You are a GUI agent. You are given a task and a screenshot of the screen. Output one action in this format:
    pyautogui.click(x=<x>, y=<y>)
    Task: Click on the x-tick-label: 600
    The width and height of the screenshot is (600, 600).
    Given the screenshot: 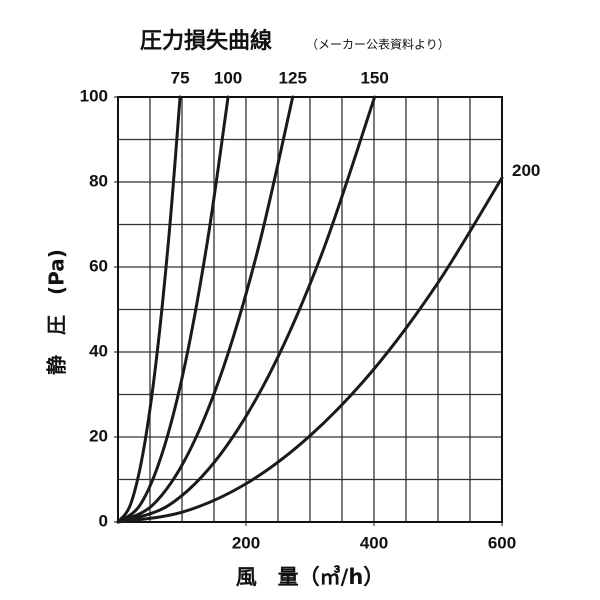 What is the action you would take?
    pyautogui.click(x=502, y=542)
    